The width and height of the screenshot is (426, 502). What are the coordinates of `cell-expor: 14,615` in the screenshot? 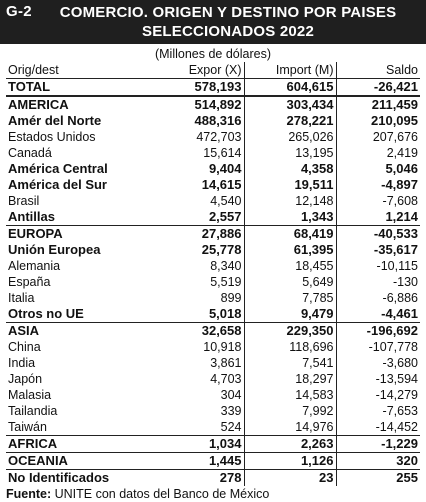 It's located at (200, 185).